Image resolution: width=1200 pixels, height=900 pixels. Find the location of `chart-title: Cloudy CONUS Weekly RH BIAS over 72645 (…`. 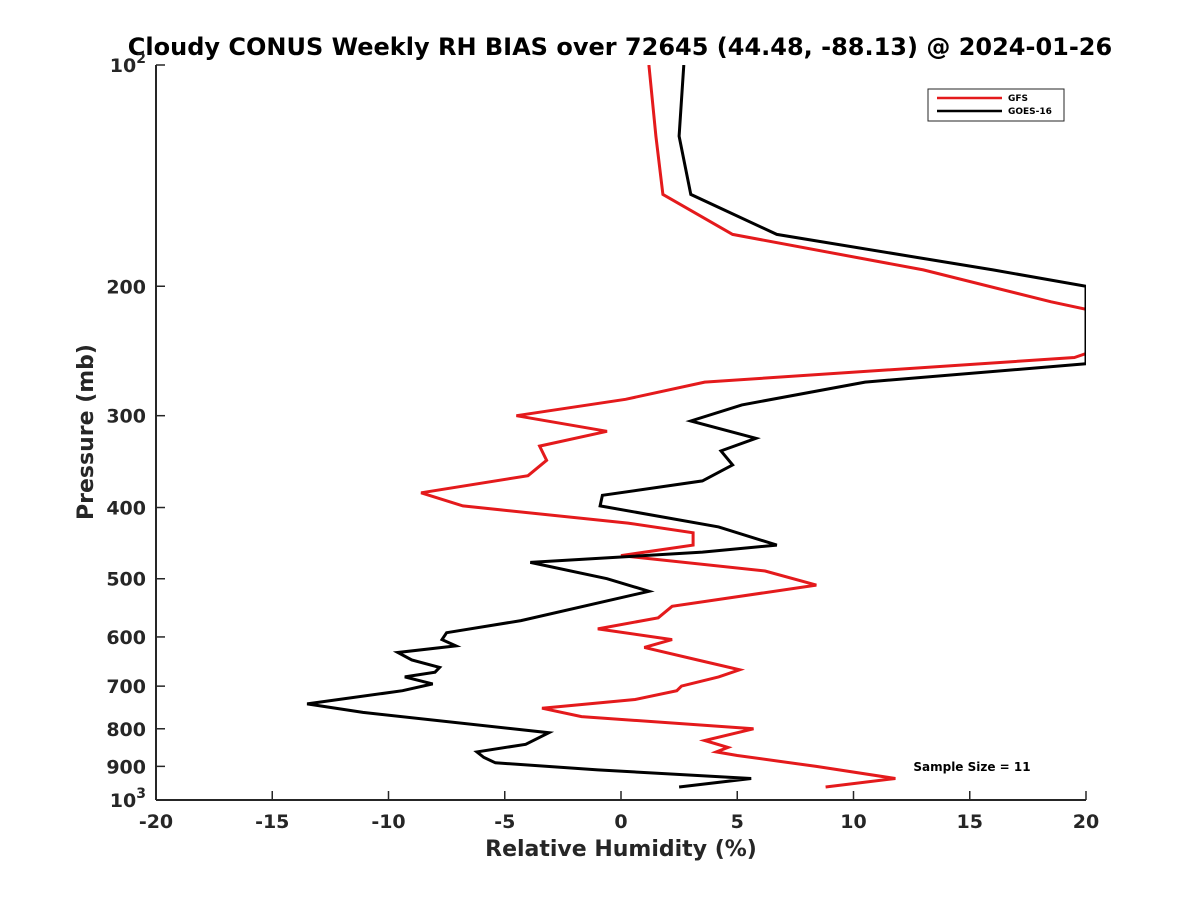

chart-title: Cloudy CONUS Weekly RH BIAS over 72645 (… is located at coordinates (620, 47).